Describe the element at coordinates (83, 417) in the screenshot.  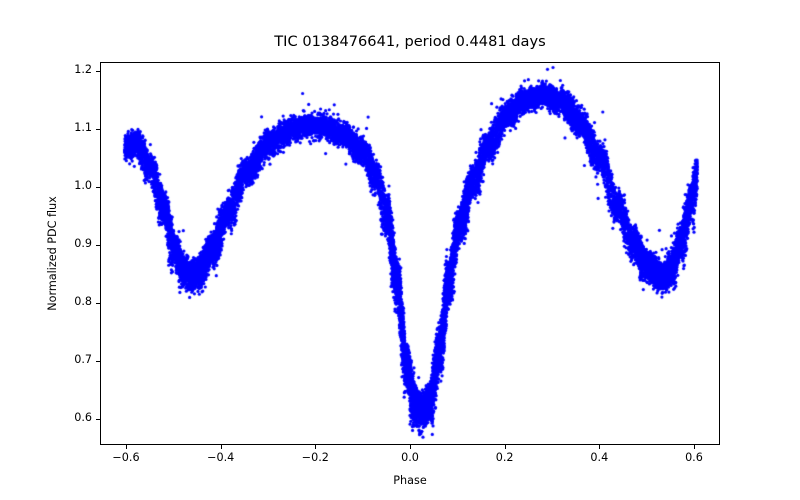
I see `y-axis-tick-label: 0.6` at that location.